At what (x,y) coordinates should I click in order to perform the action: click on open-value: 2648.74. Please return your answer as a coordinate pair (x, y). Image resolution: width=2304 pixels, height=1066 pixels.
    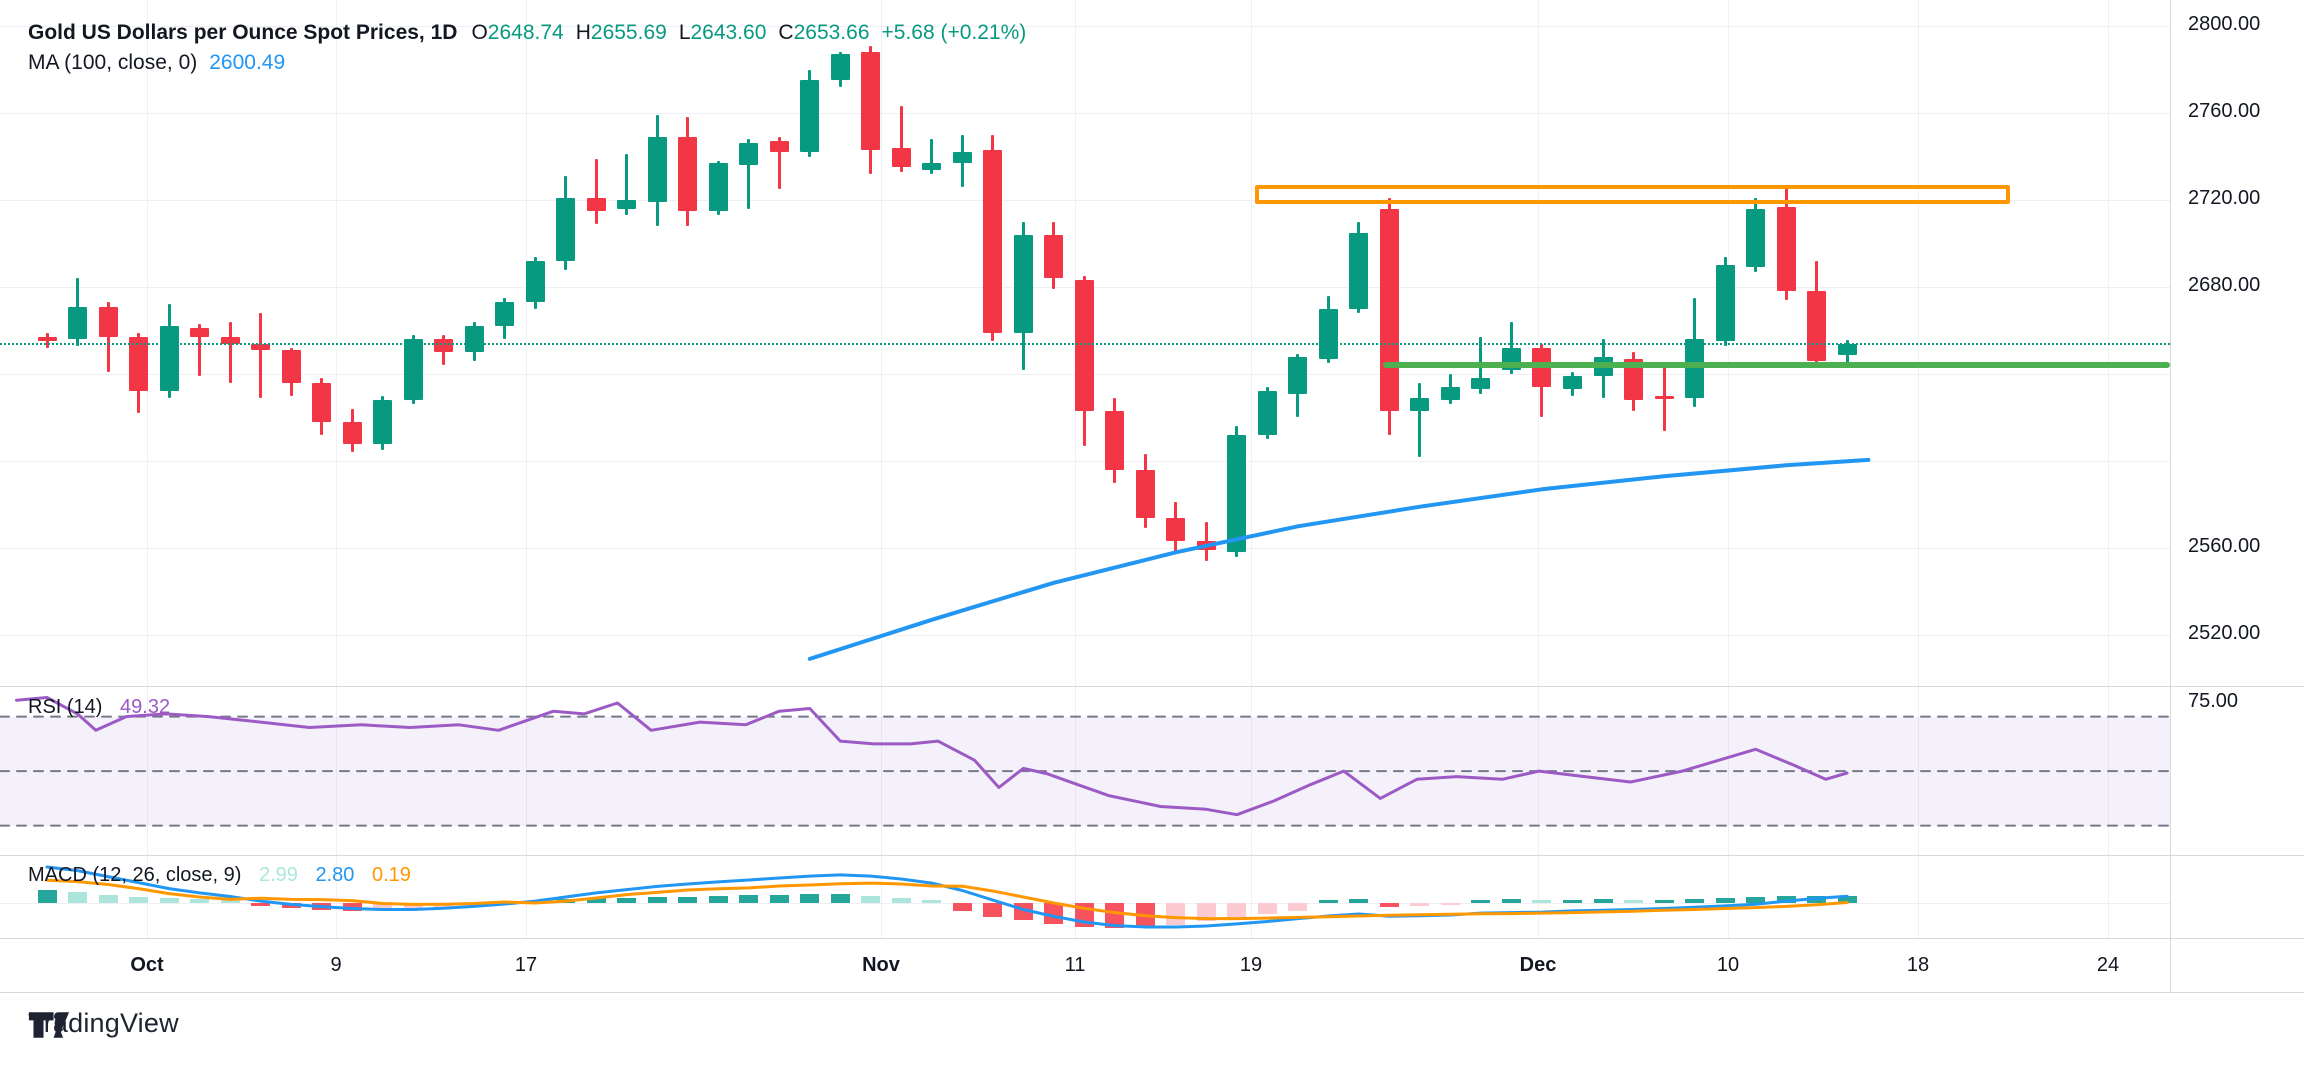
    Looking at the image, I should click on (525, 32).